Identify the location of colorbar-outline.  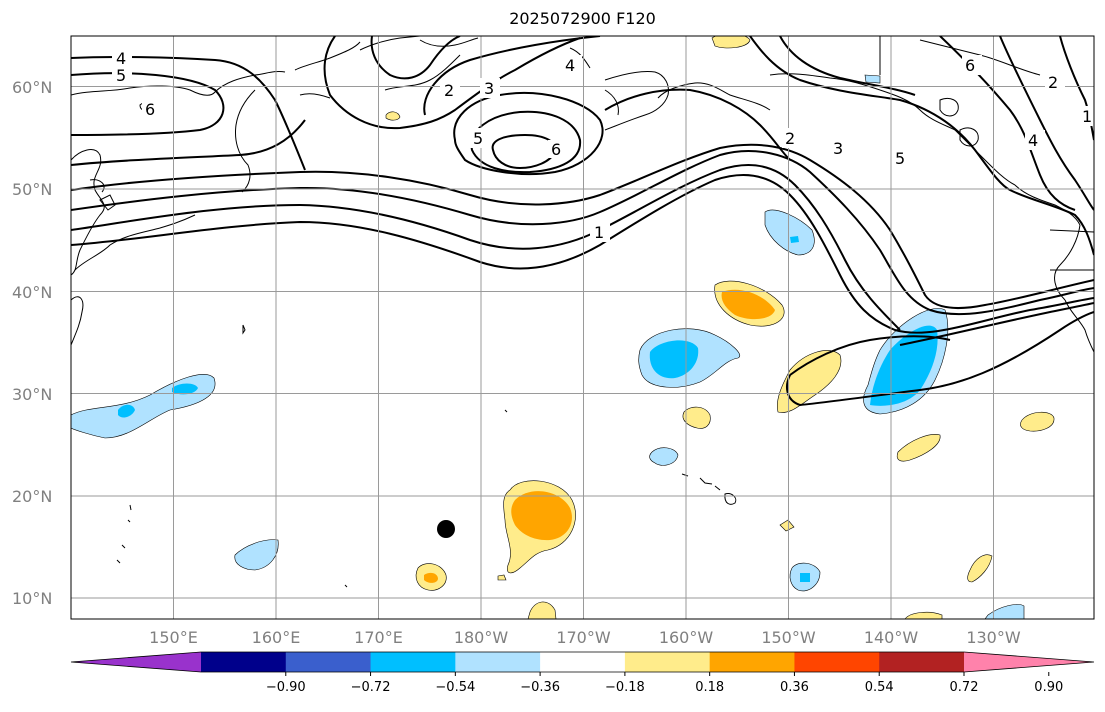
(582, 662).